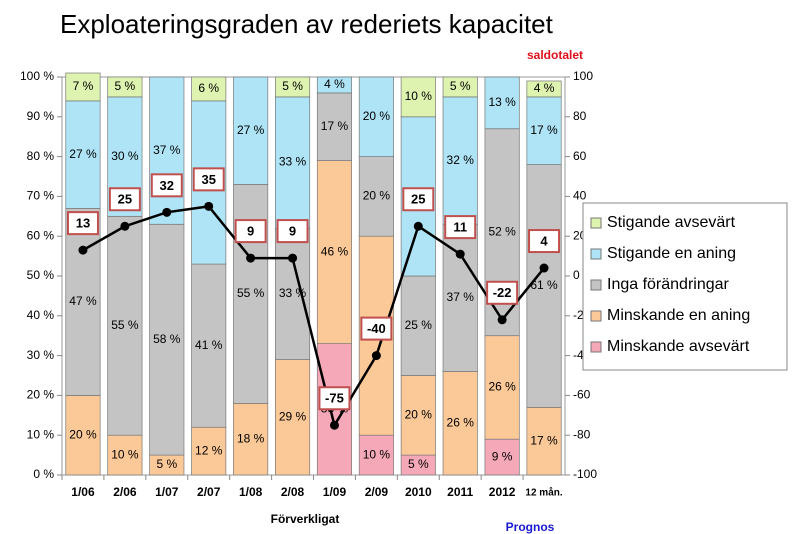 The width and height of the screenshot is (793, 534). Describe the element at coordinates (502, 102) in the screenshot. I see `bar-value-label: 13 %` at that location.